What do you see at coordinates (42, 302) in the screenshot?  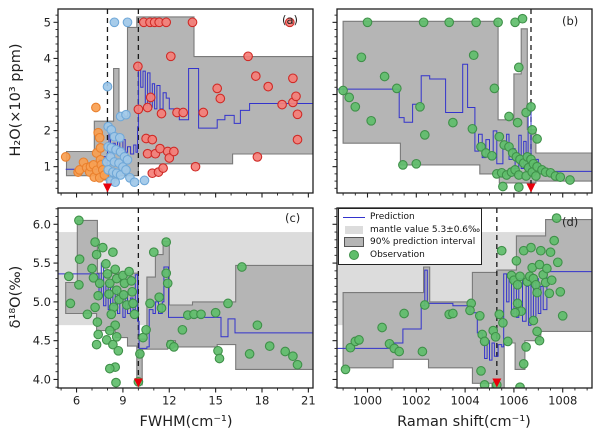 I see `y-tick-label: 5.0` at bounding box center [42, 302].